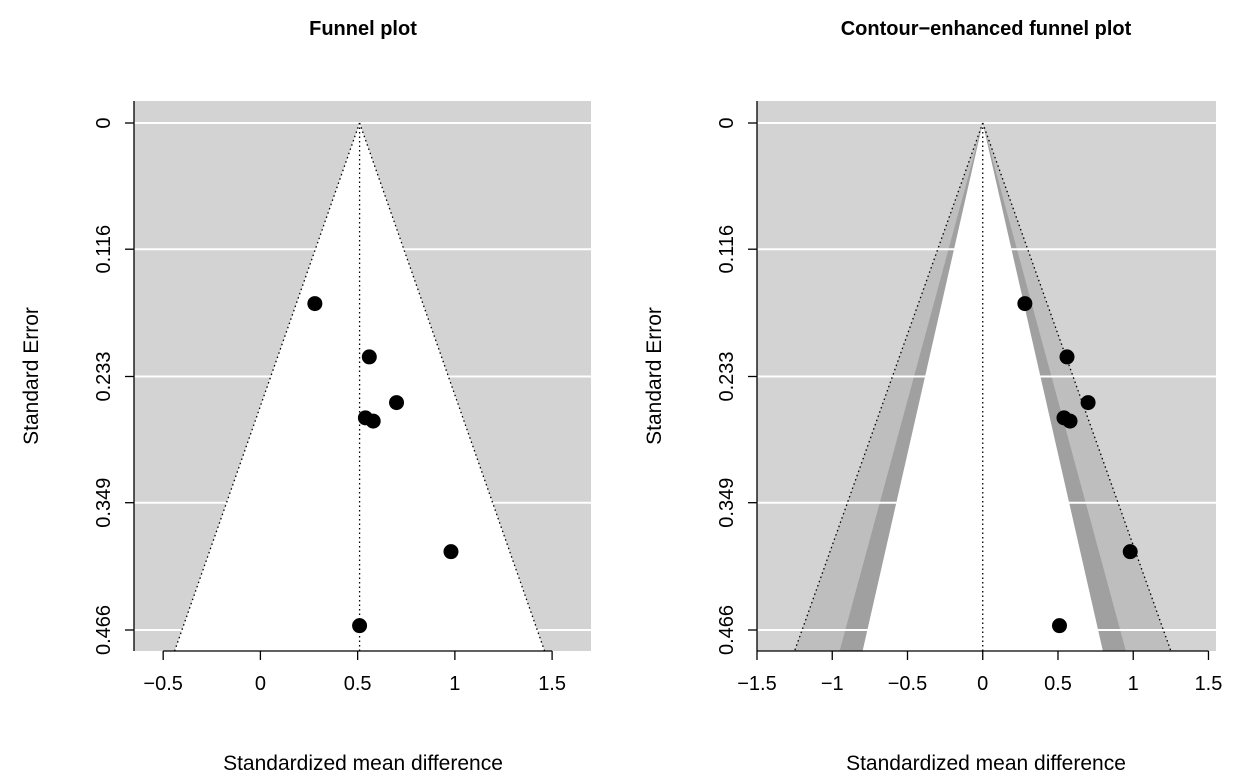 This screenshot has width=1236, height=776. I want to click on left-chart-title: Funnel plot, so click(363, 29).